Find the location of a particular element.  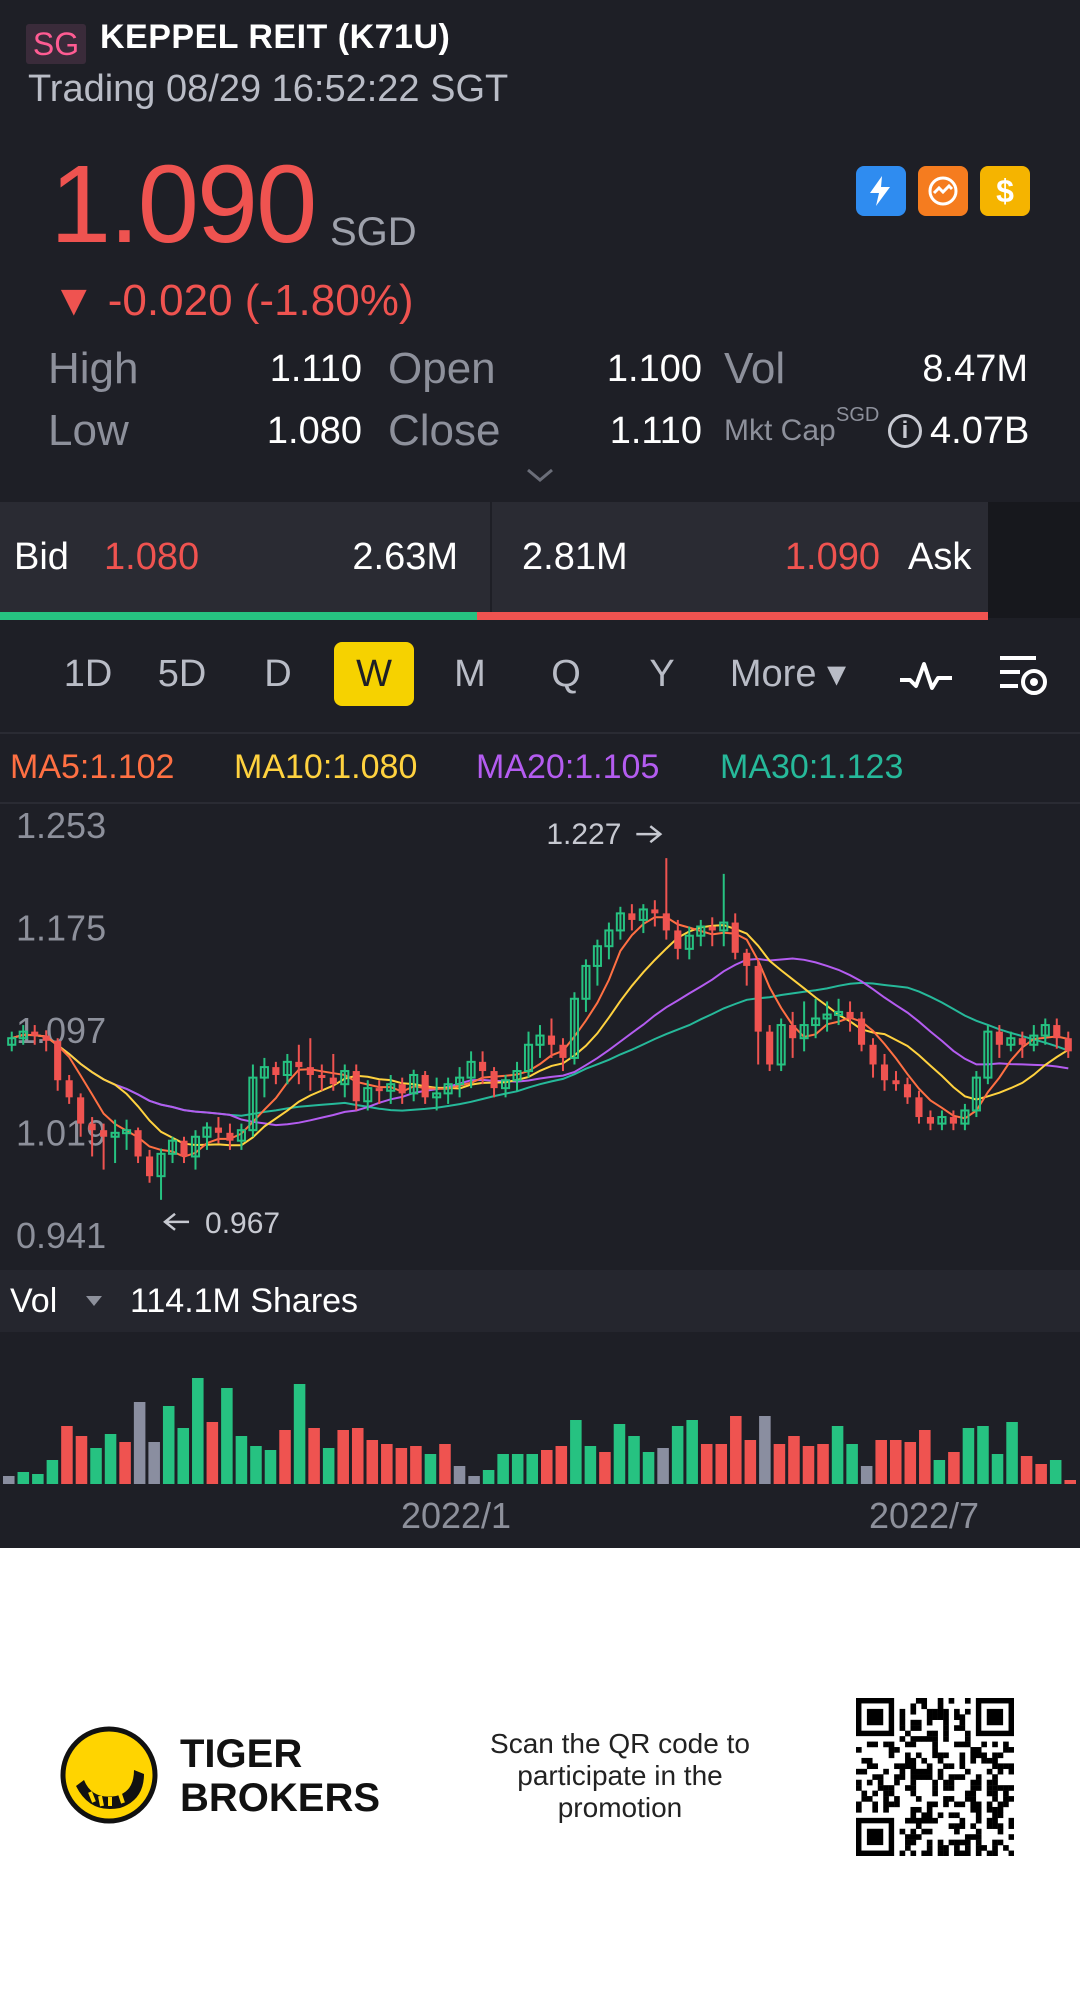

vol-value: 8.47M is located at coordinates (975, 369).